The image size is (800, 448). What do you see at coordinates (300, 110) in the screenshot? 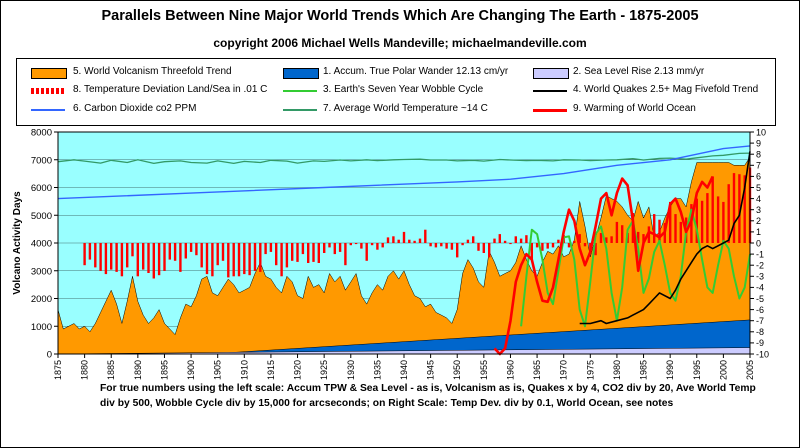
I see `legend-swatch-avg-temp` at bounding box center [300, 110].